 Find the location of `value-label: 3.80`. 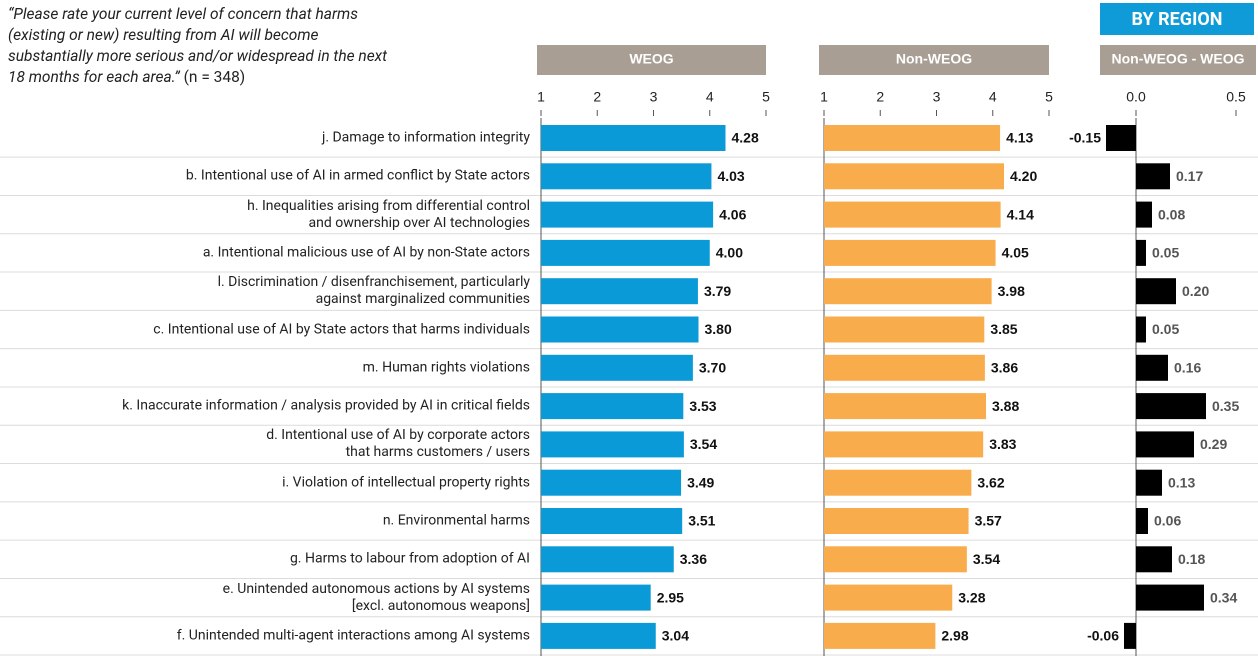

value-label: 3.80 is located at coordinates (718, 329).